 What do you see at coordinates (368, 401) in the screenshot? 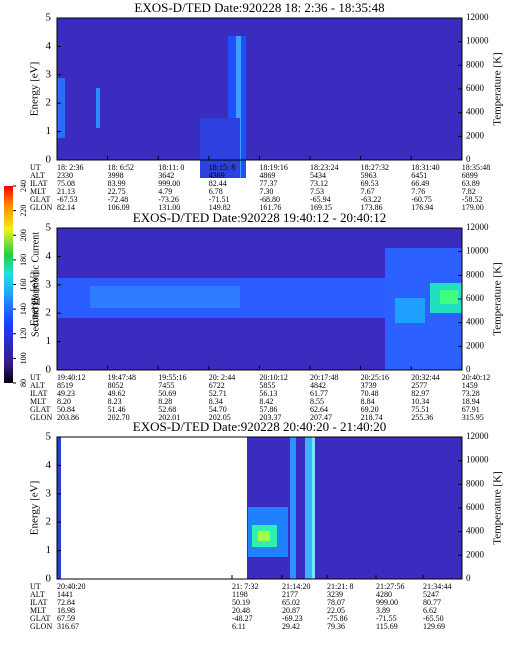
I see `table-cell: 8.84` at bounding box center [368, 401].